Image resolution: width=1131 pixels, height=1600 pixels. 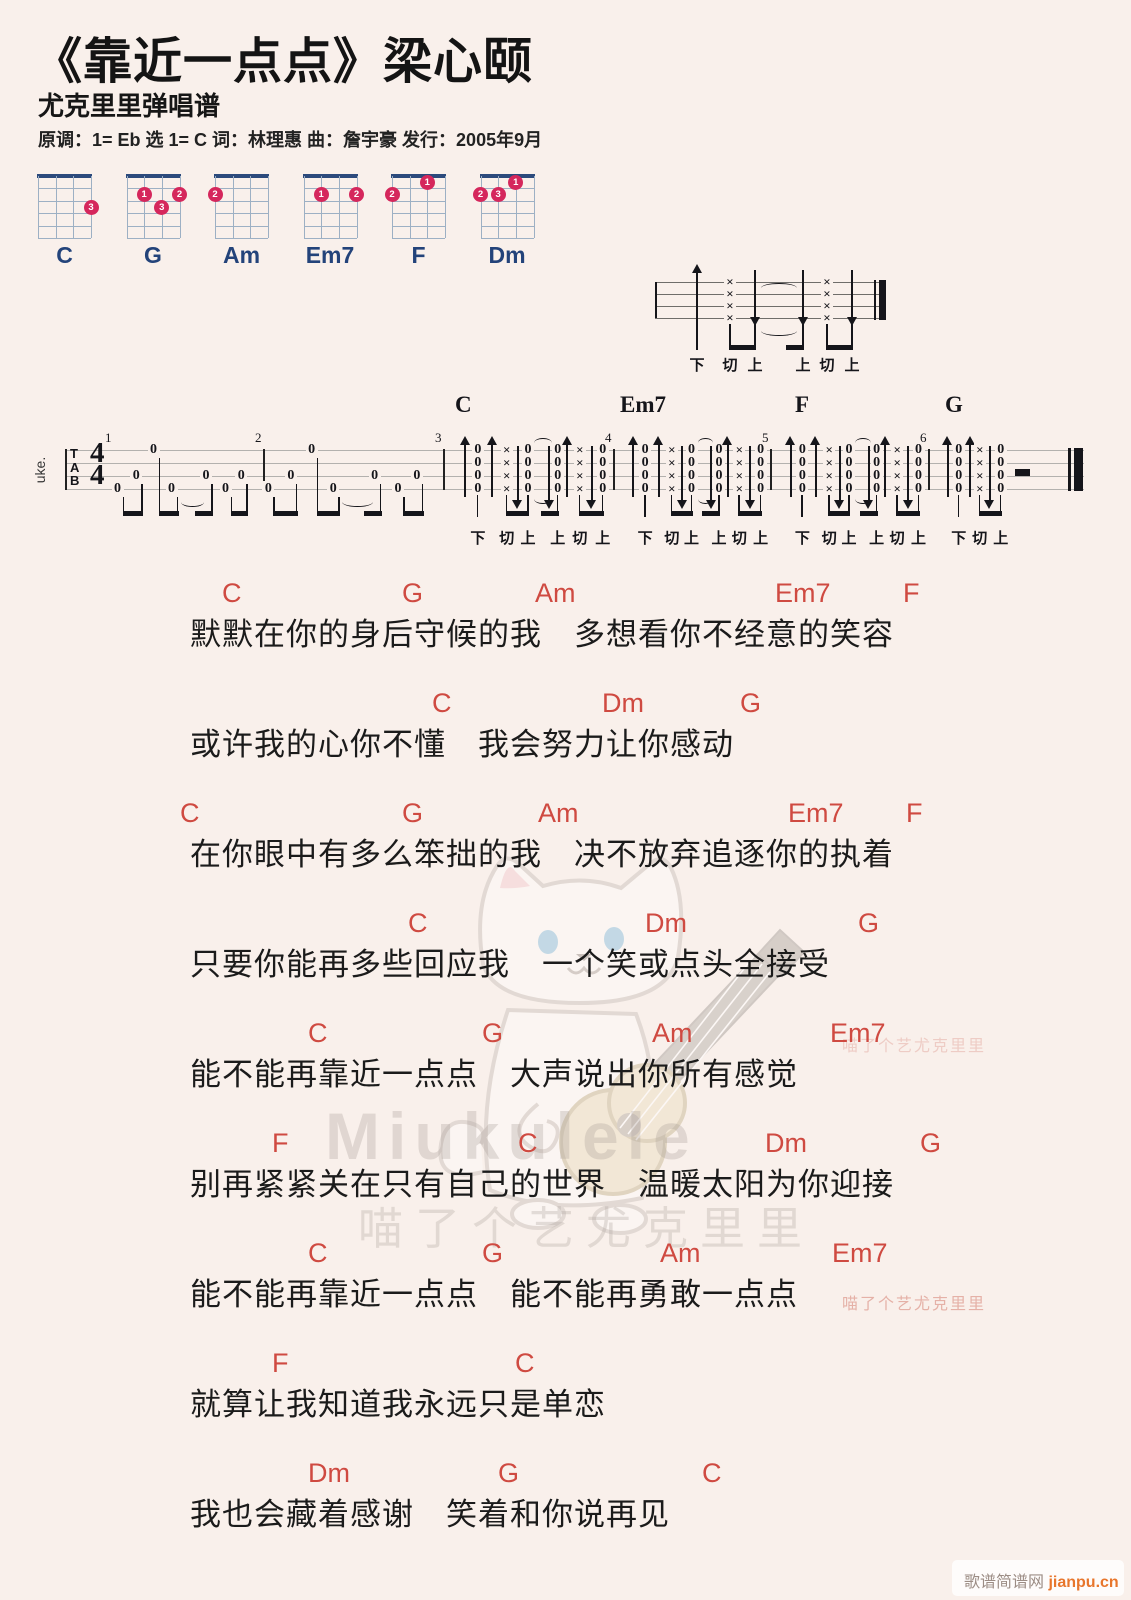 I want to click on lyric-line-1: C G Am Em7 F 默默在你的身后守候的我 多想看你不经意的笑容, so click(x=565, y=618).